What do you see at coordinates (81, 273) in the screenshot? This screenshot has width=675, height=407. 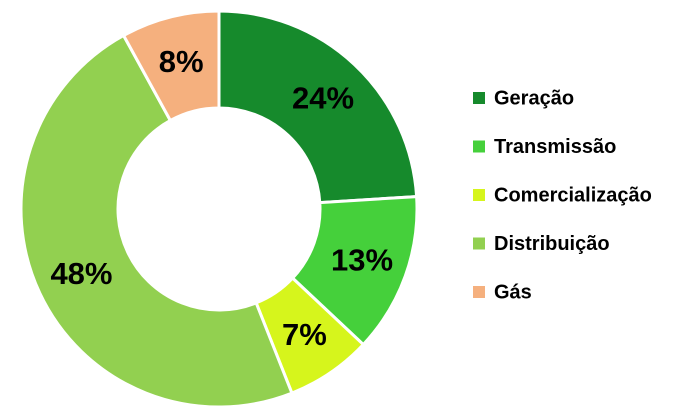 I see `data-label: 48%` at bounding box center [81, 273].